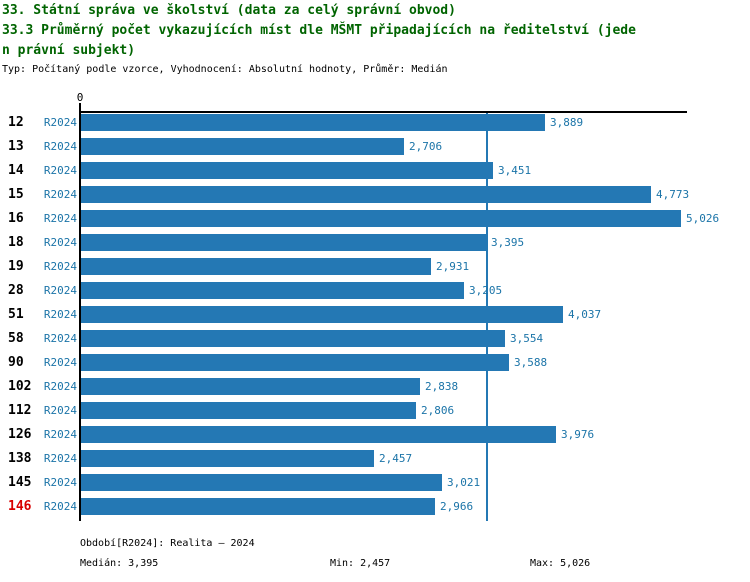 Image resolution: width=750 pixels, height=582 pixels. I want to click on row-category-label: 15, so click(16, 194).